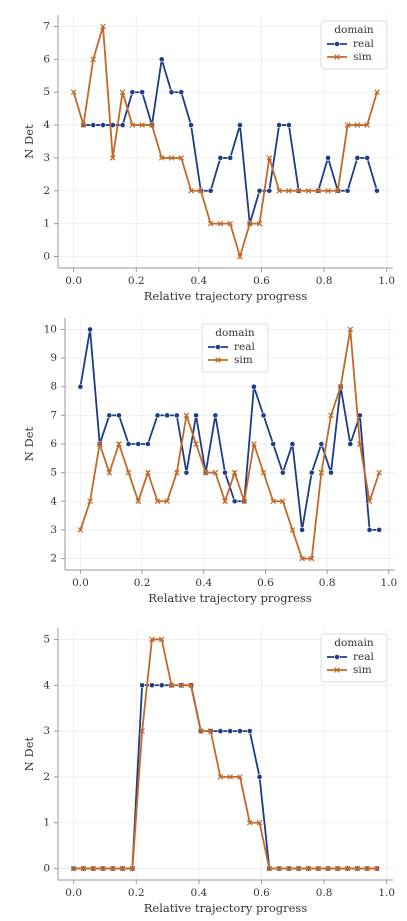 Image resolution: width=407 pixels, height=921 pixels. I want to click on y-tick-label: 9, so click(53, 358).